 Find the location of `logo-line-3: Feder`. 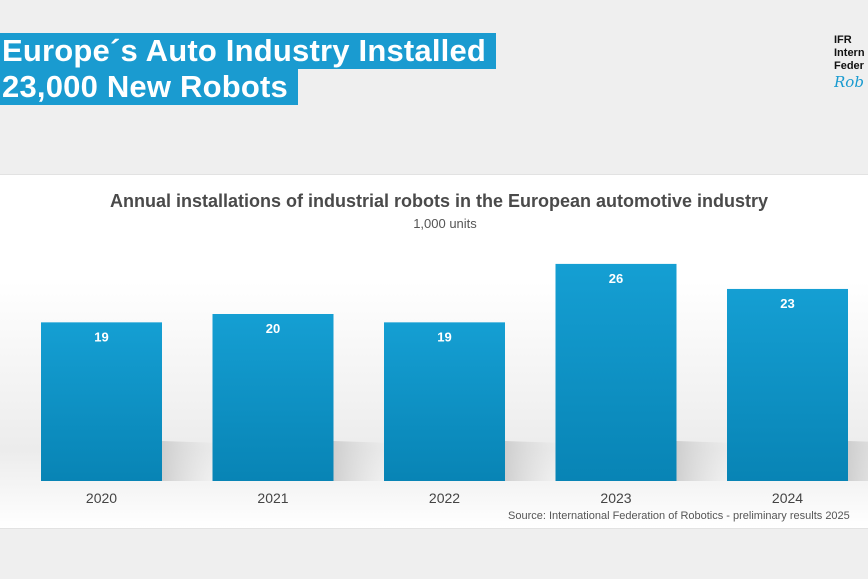

logo-line-3: Feder is located at coordinates (849, 66).